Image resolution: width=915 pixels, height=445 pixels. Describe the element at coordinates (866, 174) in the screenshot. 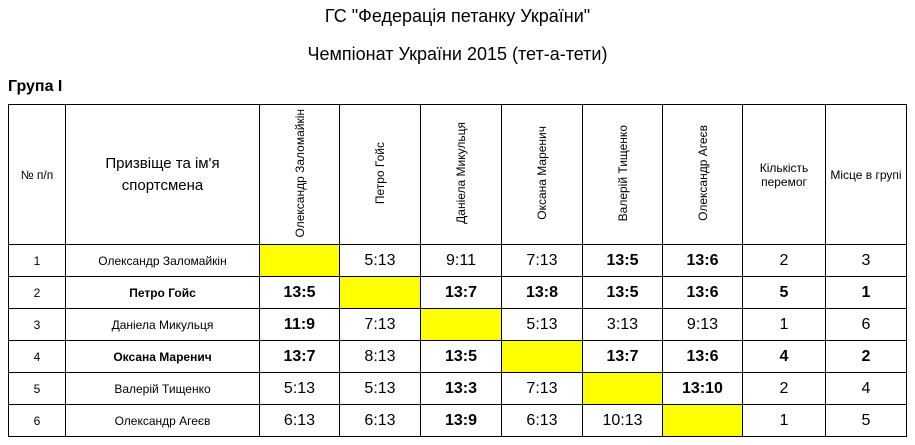

I see `column-header: Місце в групі` at that location.